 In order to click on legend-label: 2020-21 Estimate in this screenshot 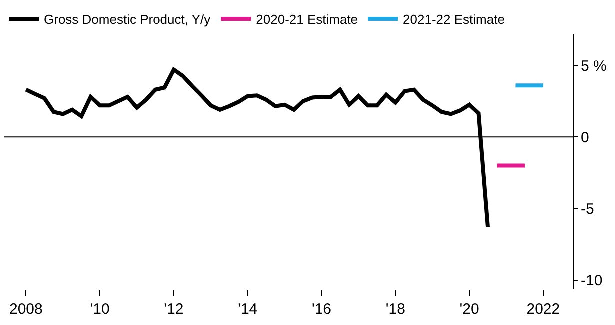, I will do `click(307, 20)`.